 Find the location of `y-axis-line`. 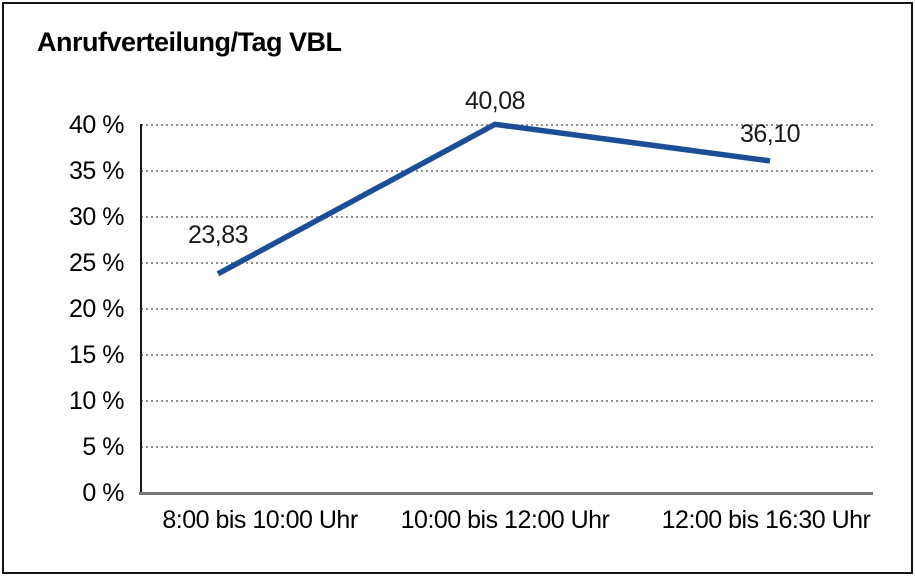

y-axis-line is located at coordinates (141, 308).